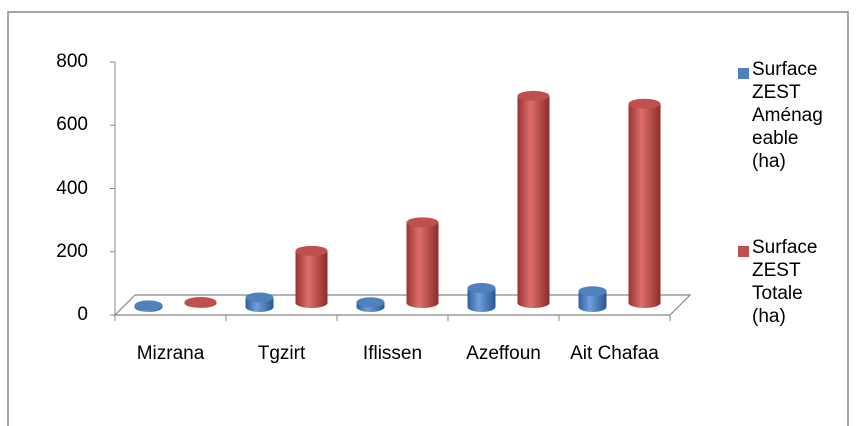  I want to click on x-tick-label: Iflissen, so click(392, 353).